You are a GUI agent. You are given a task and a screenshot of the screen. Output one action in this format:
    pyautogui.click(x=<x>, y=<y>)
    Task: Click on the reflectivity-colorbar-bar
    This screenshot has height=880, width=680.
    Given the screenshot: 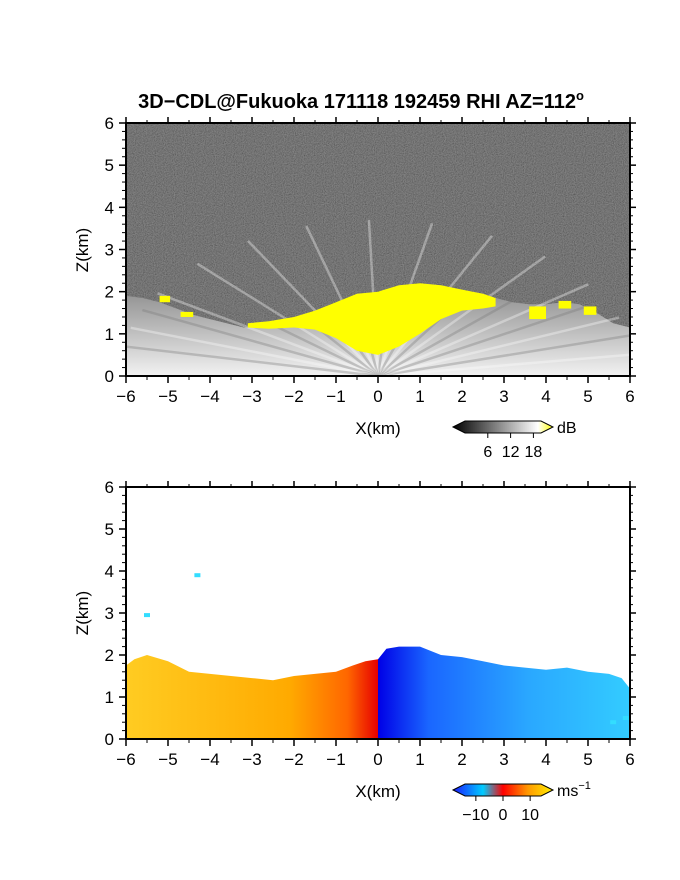 What is the action you would take?
    pyautogui.click(x=503, y=427)
    